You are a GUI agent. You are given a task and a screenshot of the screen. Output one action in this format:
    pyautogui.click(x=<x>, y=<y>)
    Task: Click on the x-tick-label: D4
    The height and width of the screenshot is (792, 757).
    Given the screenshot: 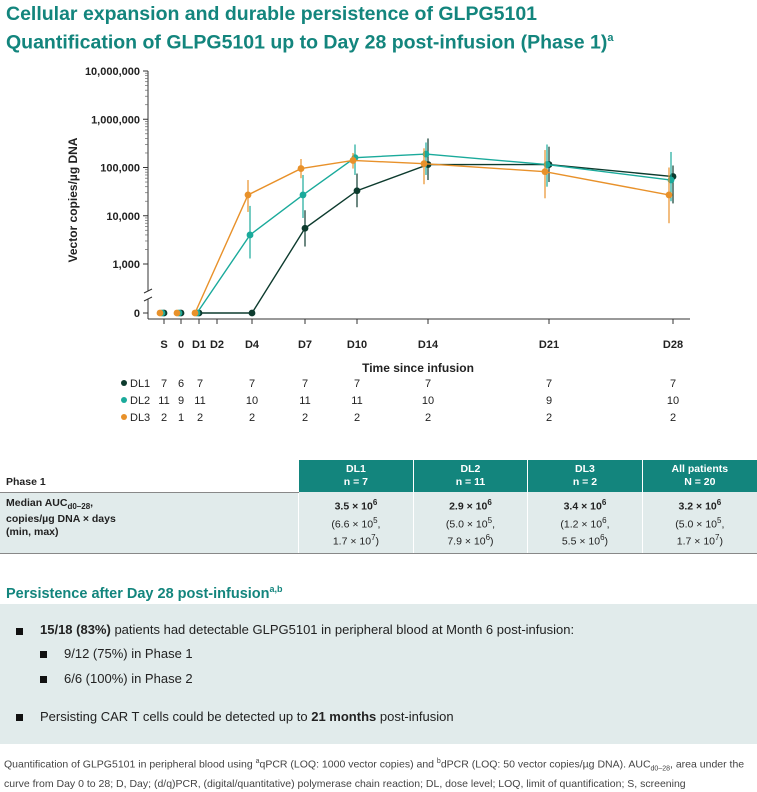 What is the action you would take?
    pyautogui.click(x=252, y=345)
    